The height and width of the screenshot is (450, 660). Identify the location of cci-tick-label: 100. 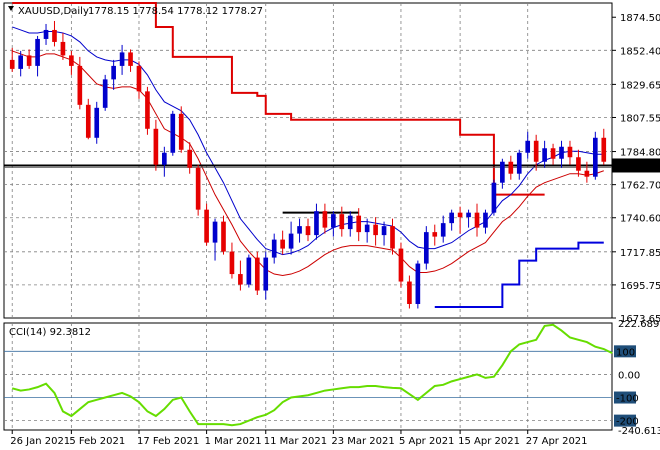
(625, 352).